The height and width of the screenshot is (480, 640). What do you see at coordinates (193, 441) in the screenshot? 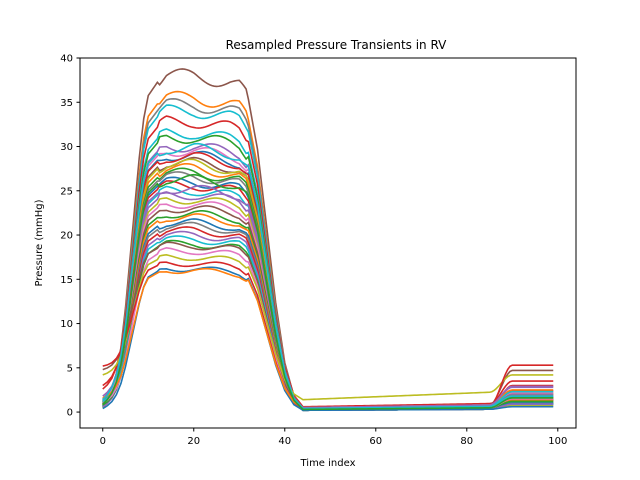
I see `x-tick-label: 20` at bounding box center [193, 441].